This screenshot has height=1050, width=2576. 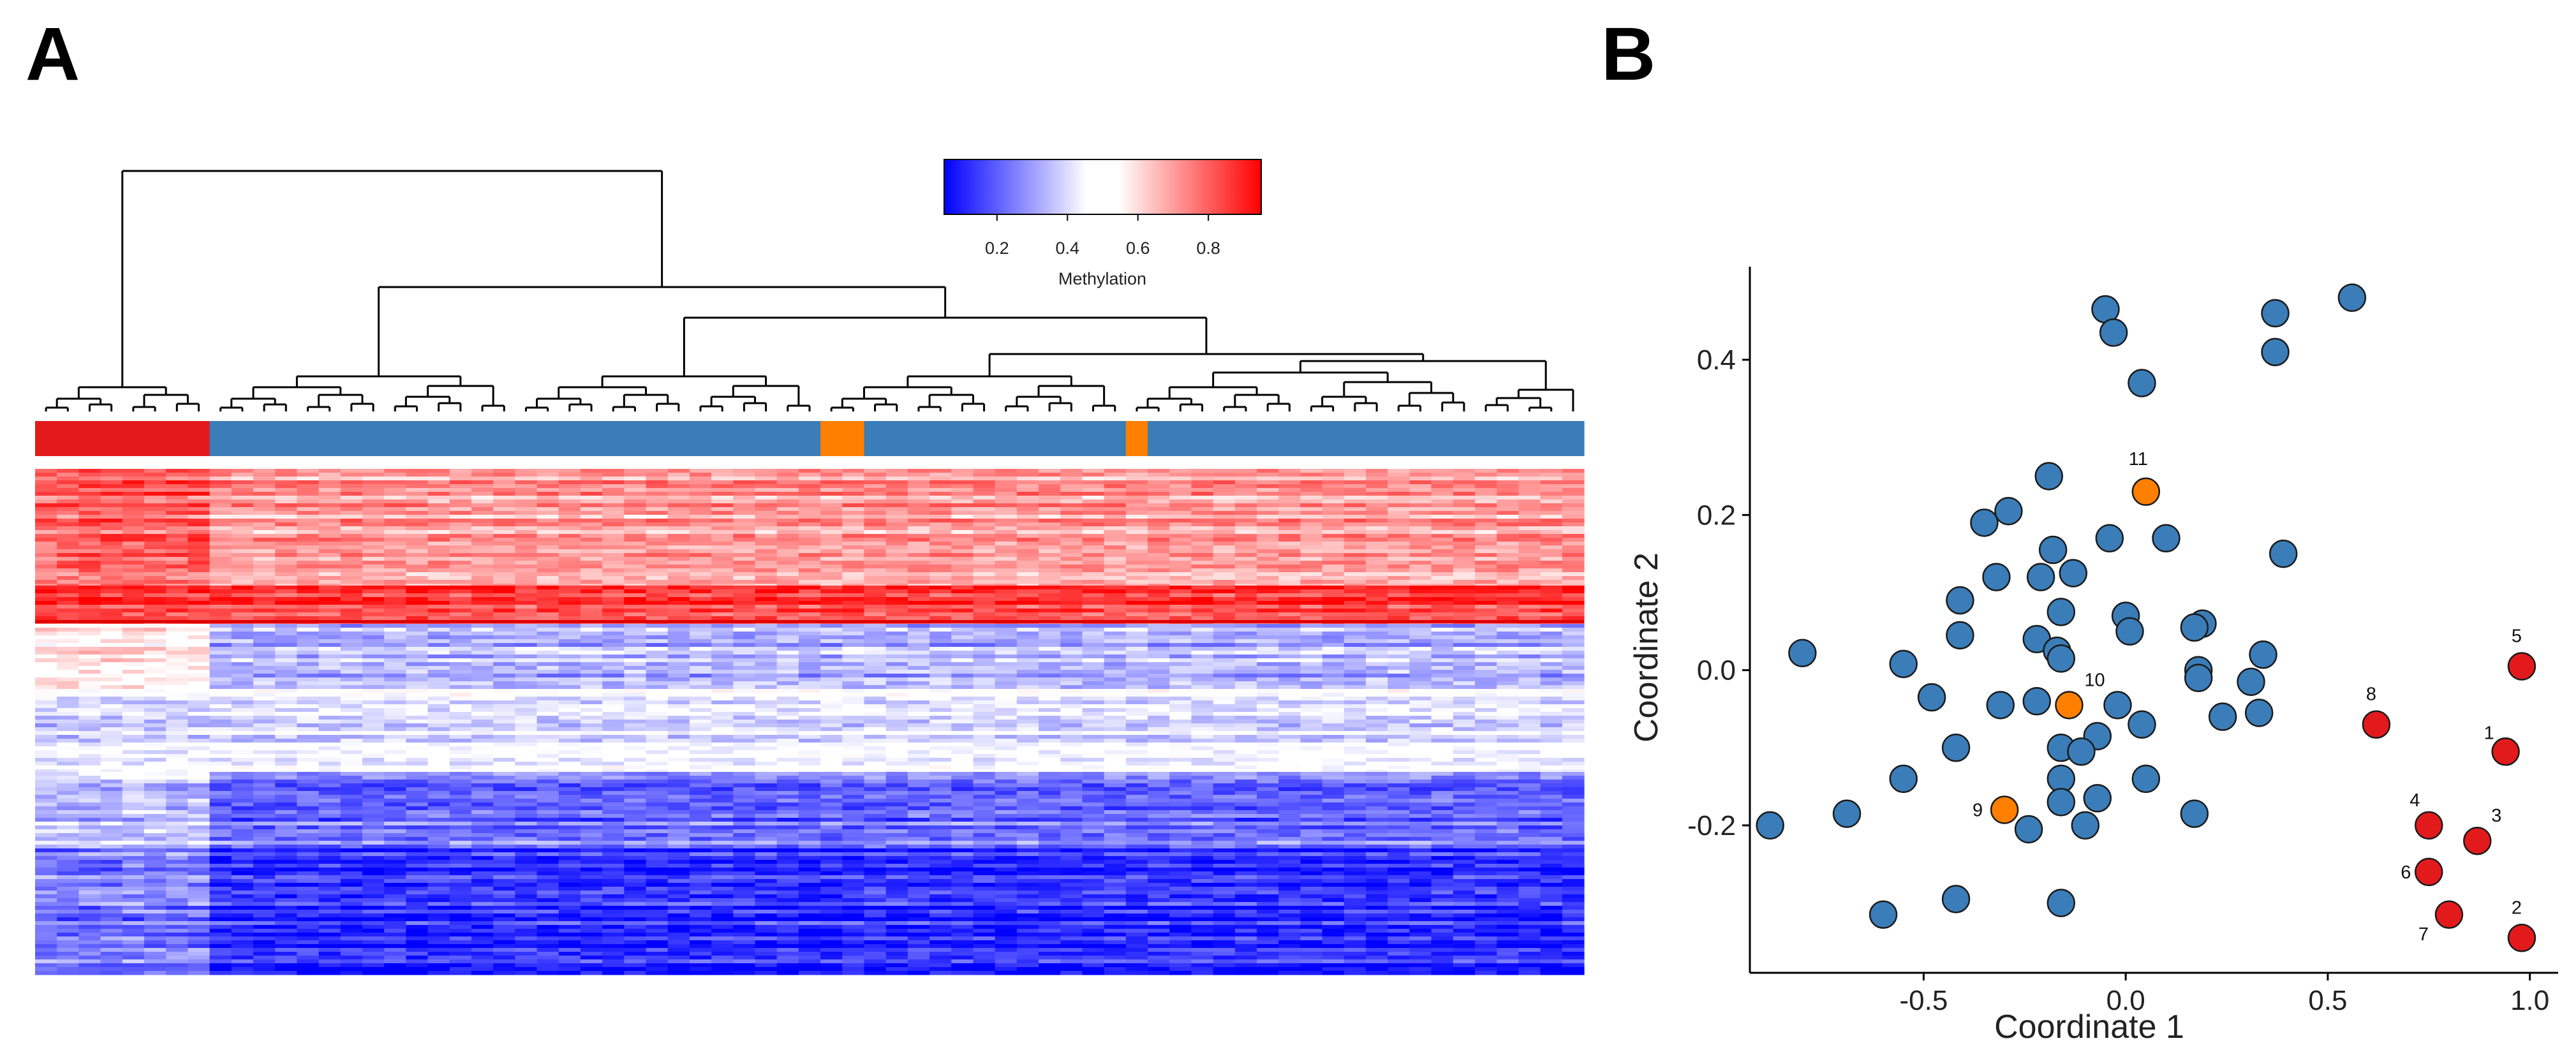 I want to click on colorbar-tick-label: 0.6, so click(x=1138, y=249).